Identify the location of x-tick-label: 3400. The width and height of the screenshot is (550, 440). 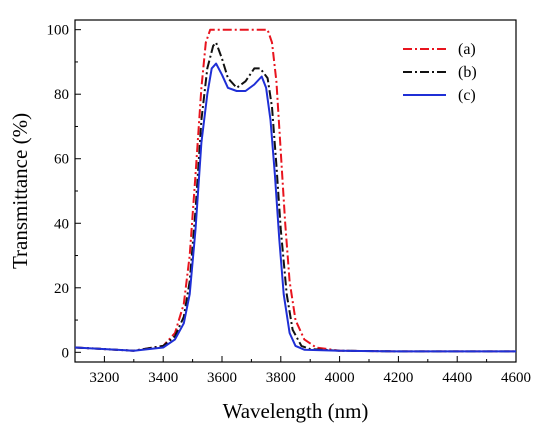
(163, 378).